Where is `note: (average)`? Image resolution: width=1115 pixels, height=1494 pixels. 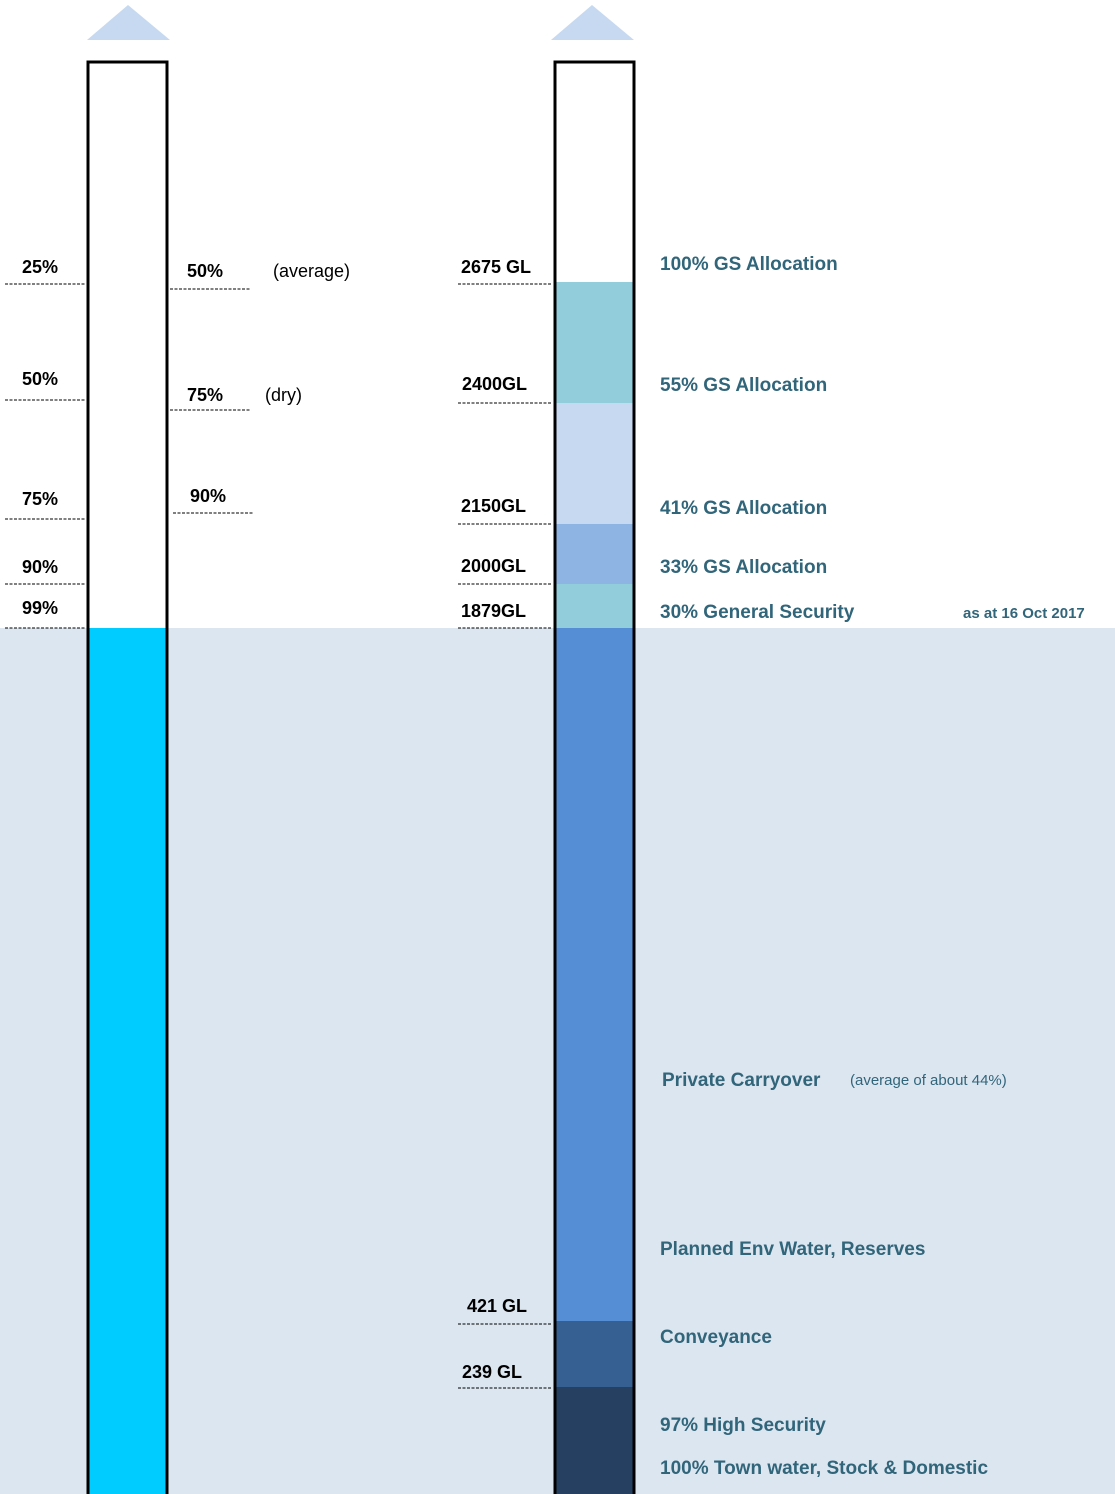 note: (average) is located at coordinates (311, 271).